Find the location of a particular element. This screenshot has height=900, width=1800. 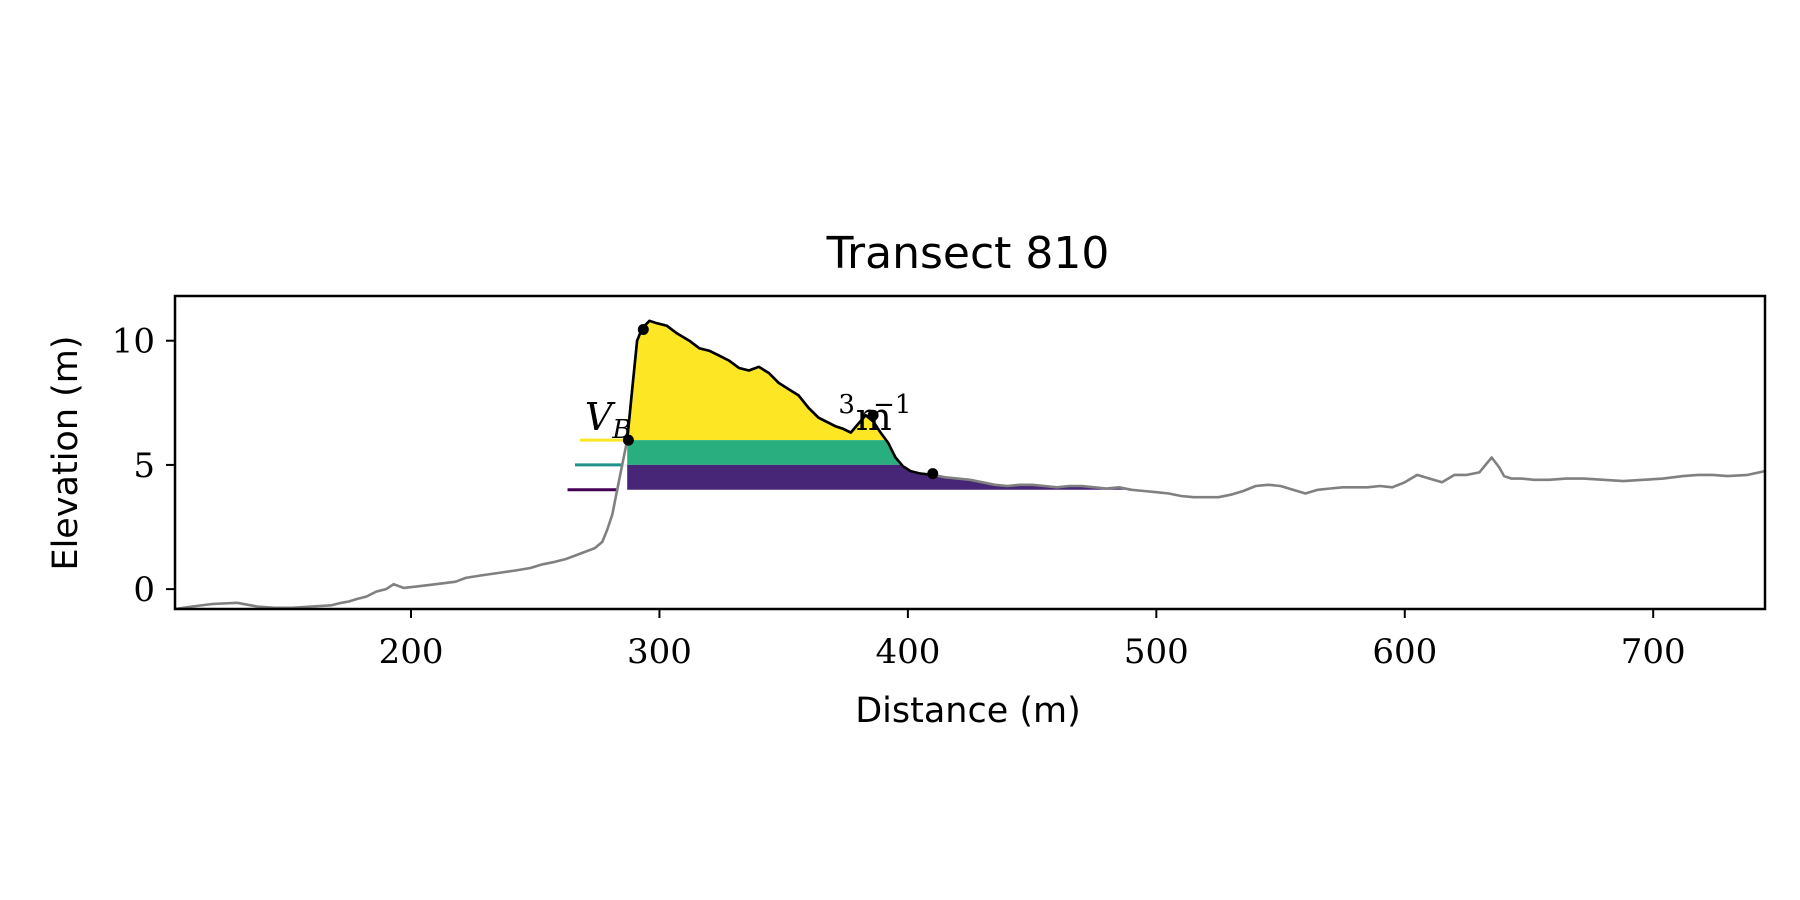

annotation-text-3: m is located at coordinates (874, 417).